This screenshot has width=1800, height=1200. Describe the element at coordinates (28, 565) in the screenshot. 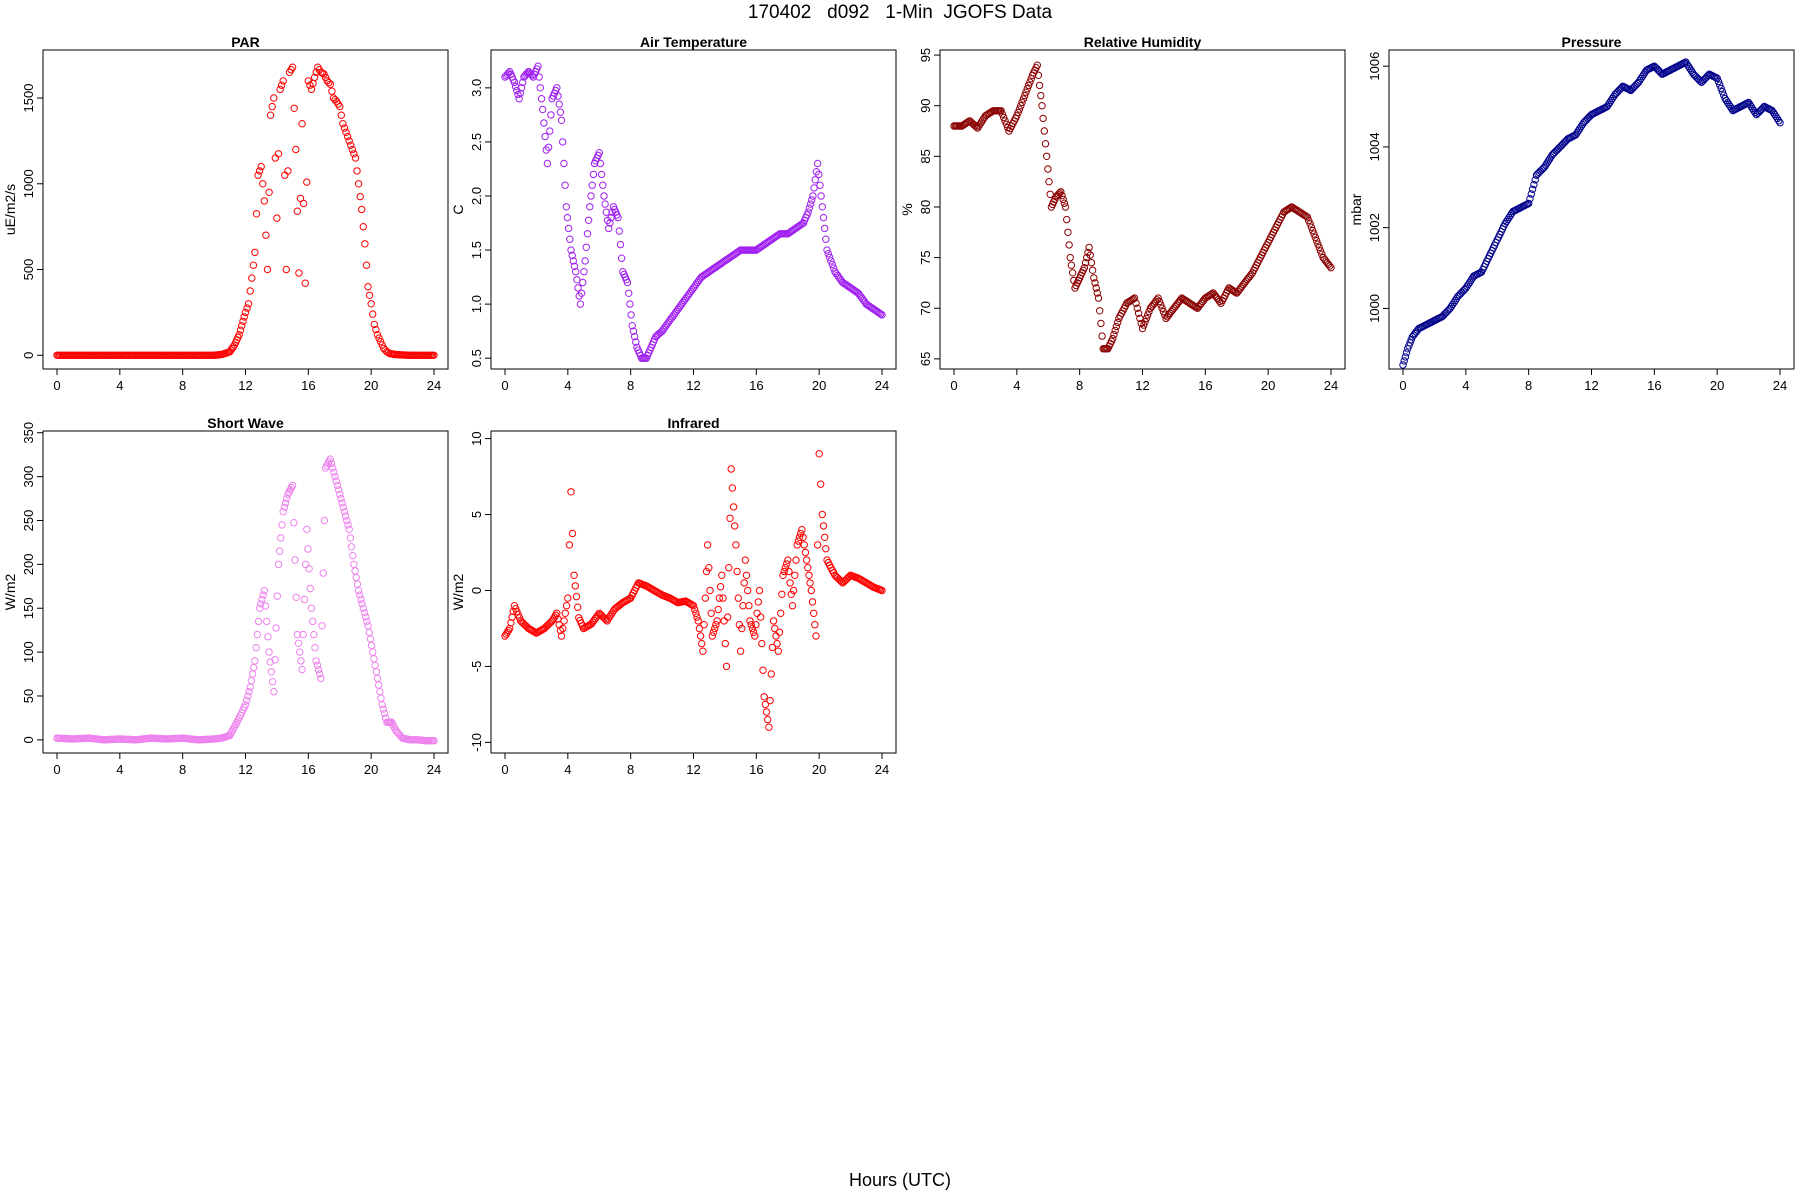

I see `y-tick-label: 200` at that location.